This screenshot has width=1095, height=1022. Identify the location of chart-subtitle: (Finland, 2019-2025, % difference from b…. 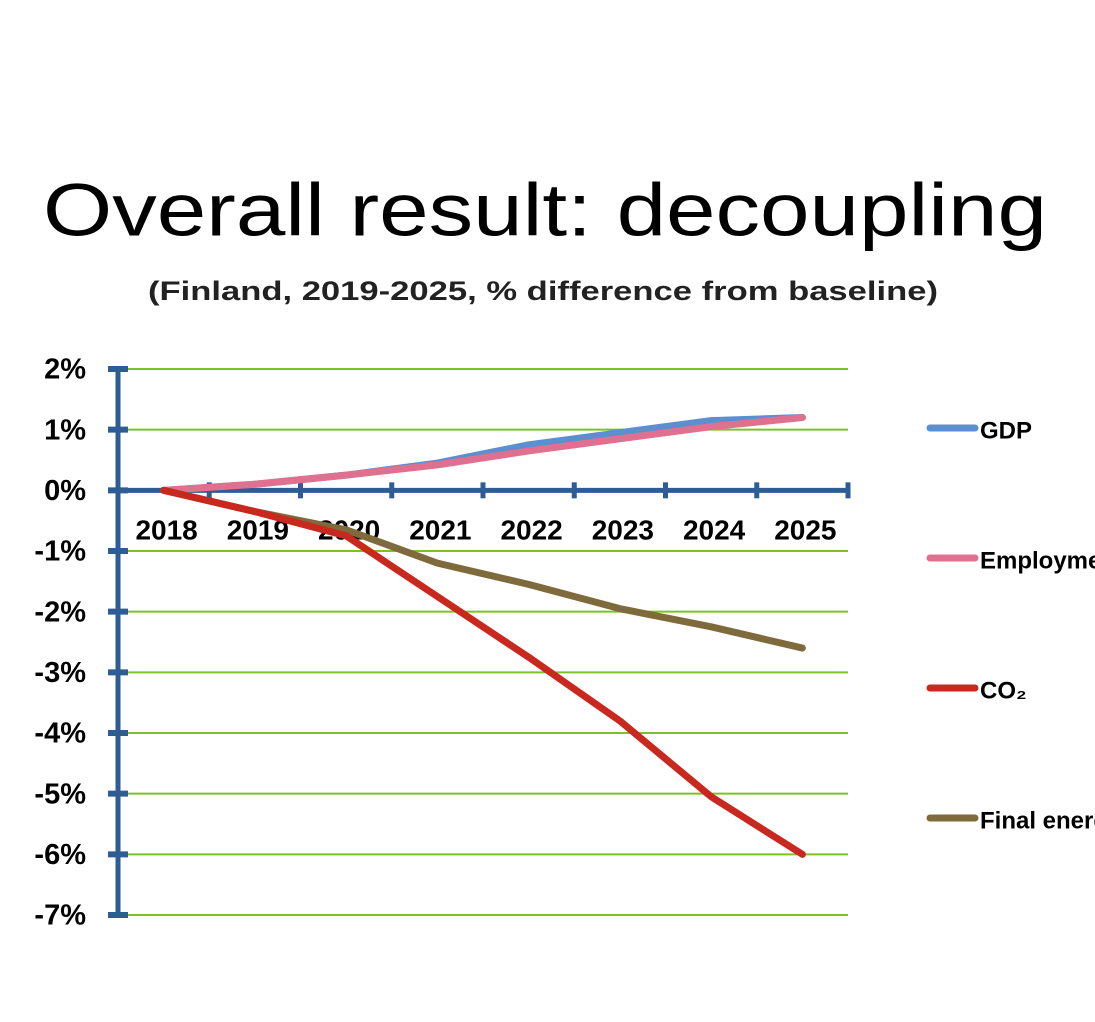
(543, 291).